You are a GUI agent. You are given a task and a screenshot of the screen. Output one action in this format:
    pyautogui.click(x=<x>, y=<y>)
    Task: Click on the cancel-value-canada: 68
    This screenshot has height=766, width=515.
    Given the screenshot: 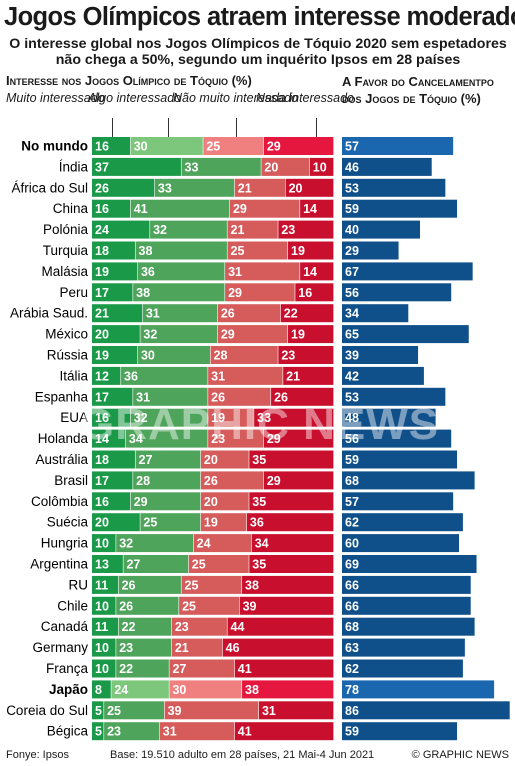 What is the action you would take?
    pyautogui.click(x=352, y=627)
    